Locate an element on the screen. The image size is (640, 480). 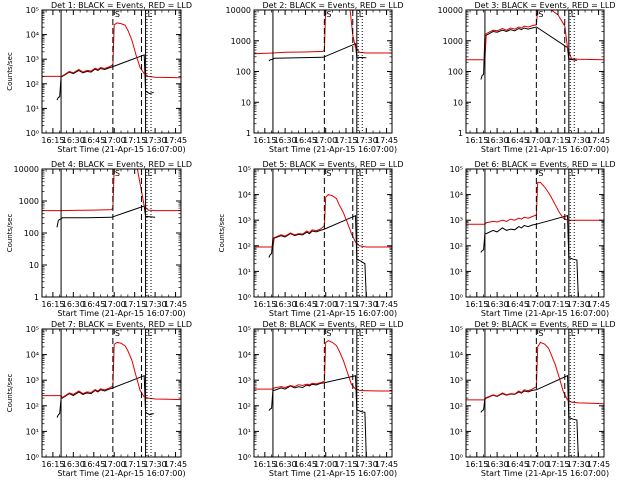
y-tick-label: 10000 is located at coordinates (26, 169).